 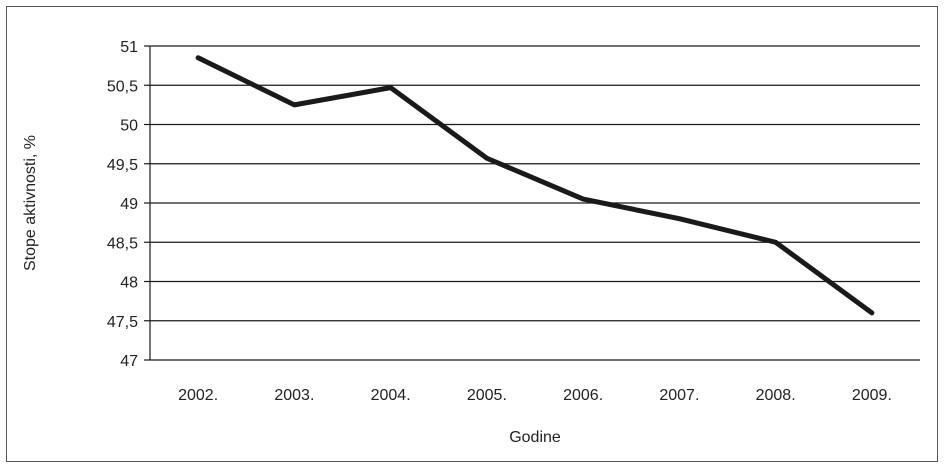 What do you see at coordinates (122, 322) in the screenshot?
I see `y-tick-label: 47,5` at bounding box center [122, 322].